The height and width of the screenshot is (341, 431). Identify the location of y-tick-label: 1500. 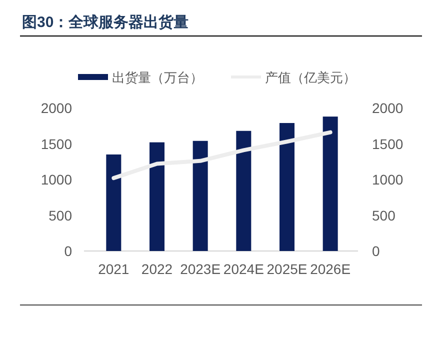
(56, 144).